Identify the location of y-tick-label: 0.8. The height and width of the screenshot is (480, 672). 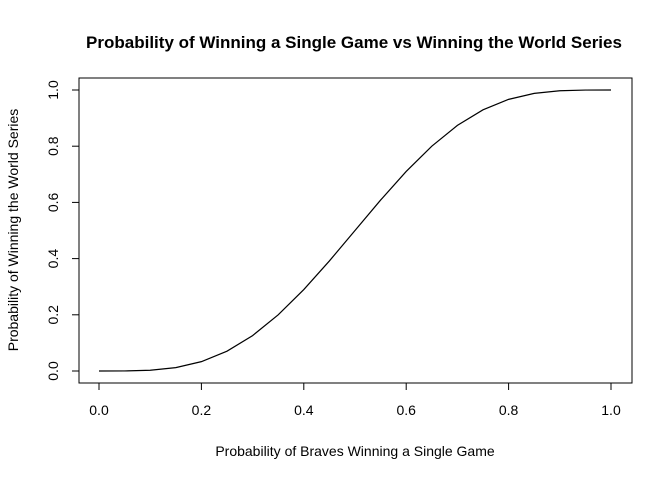
(53, 146).